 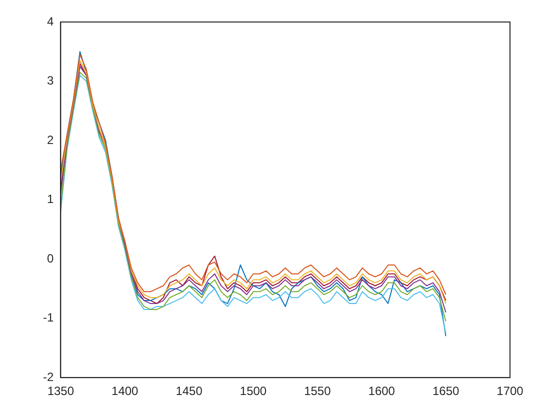 I want to click on y-tick-label: -2, so click(x=48, y=377).